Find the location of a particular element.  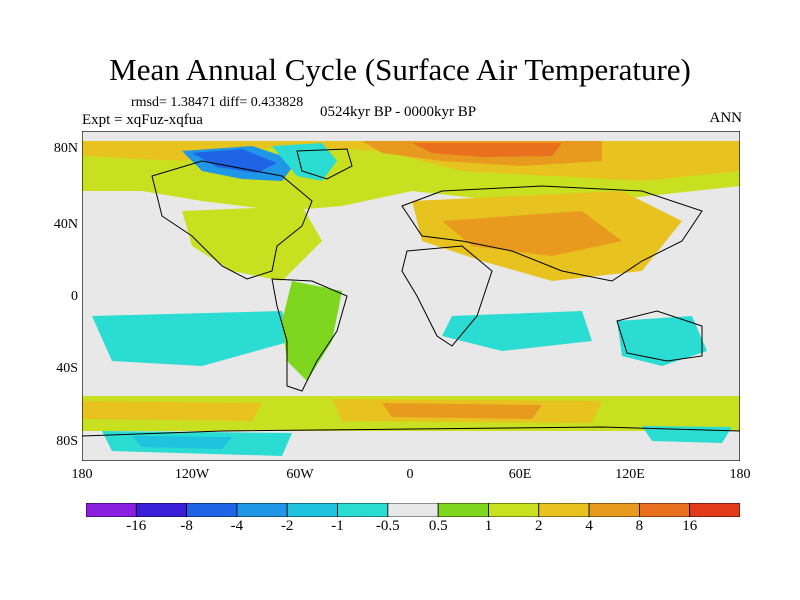

colorbar-label: -2 is located at coordinates (287, 526).